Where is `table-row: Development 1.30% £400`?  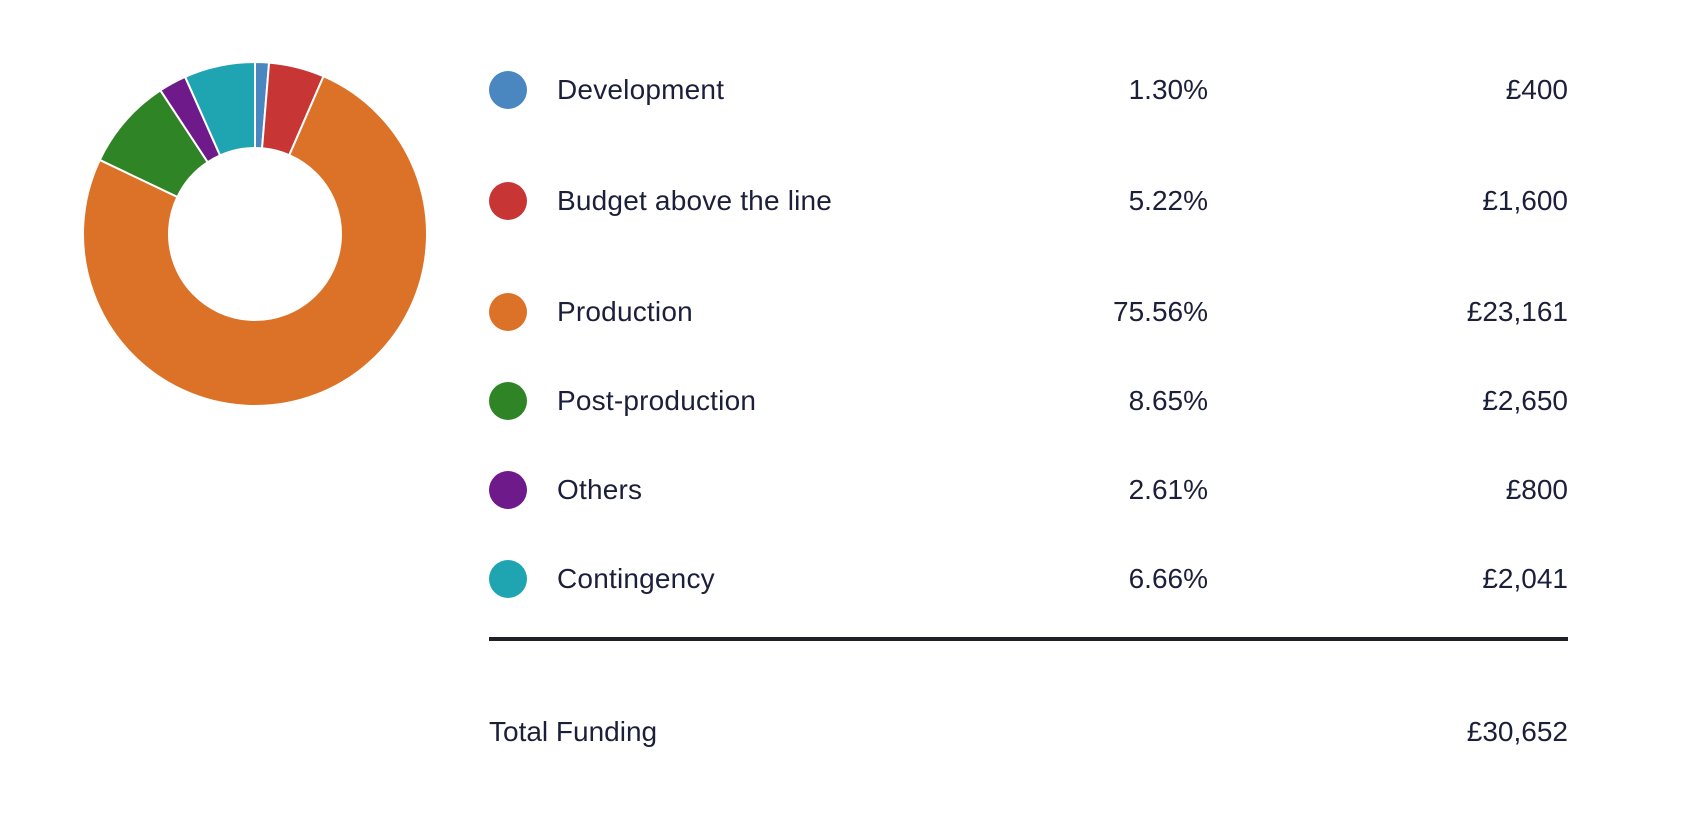 table-row: Development 1.30% £400 is located at coordinates (1028, 89).